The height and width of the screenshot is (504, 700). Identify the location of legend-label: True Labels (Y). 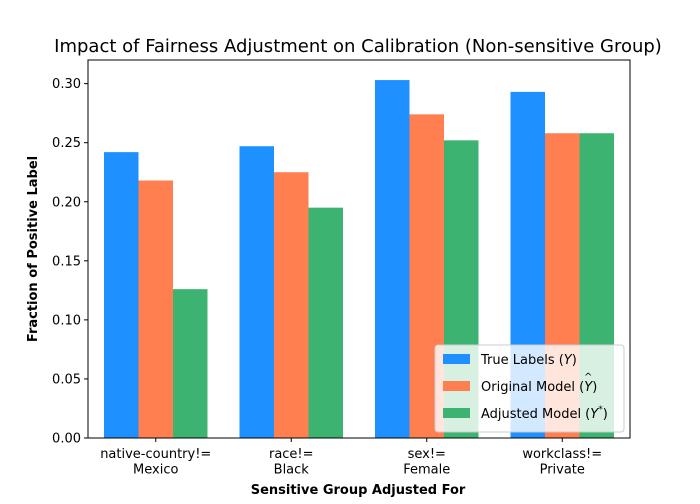
(528, 360).